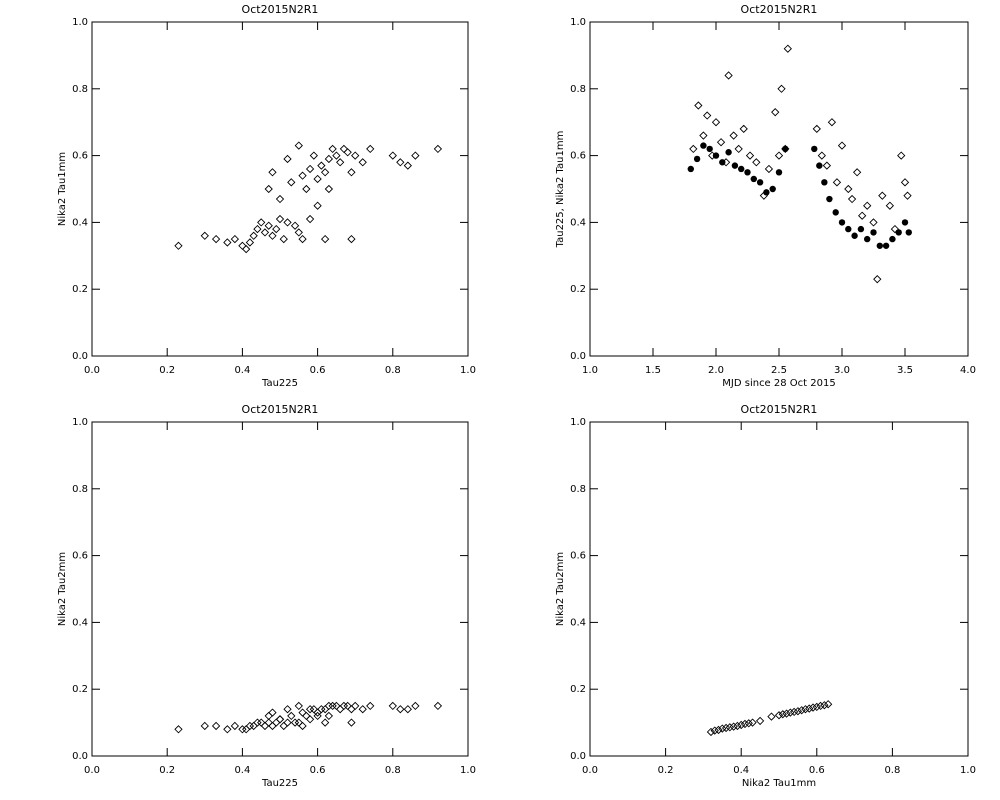  What do you see at coordinates (62, 589) in the screenshot?
I see `y-axis-label: Nika2 Tau2mm` at bounding box center [62, 589].